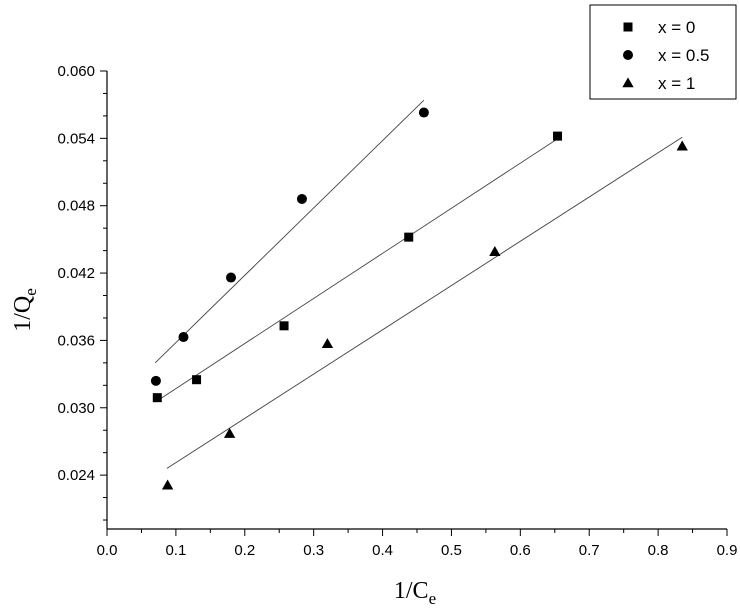 This screenshot has height=612, width=740. Describe the element at coordinates (684, 55) in the screenshot. I see `legend-label-series-1: x = 0.5` at that location.